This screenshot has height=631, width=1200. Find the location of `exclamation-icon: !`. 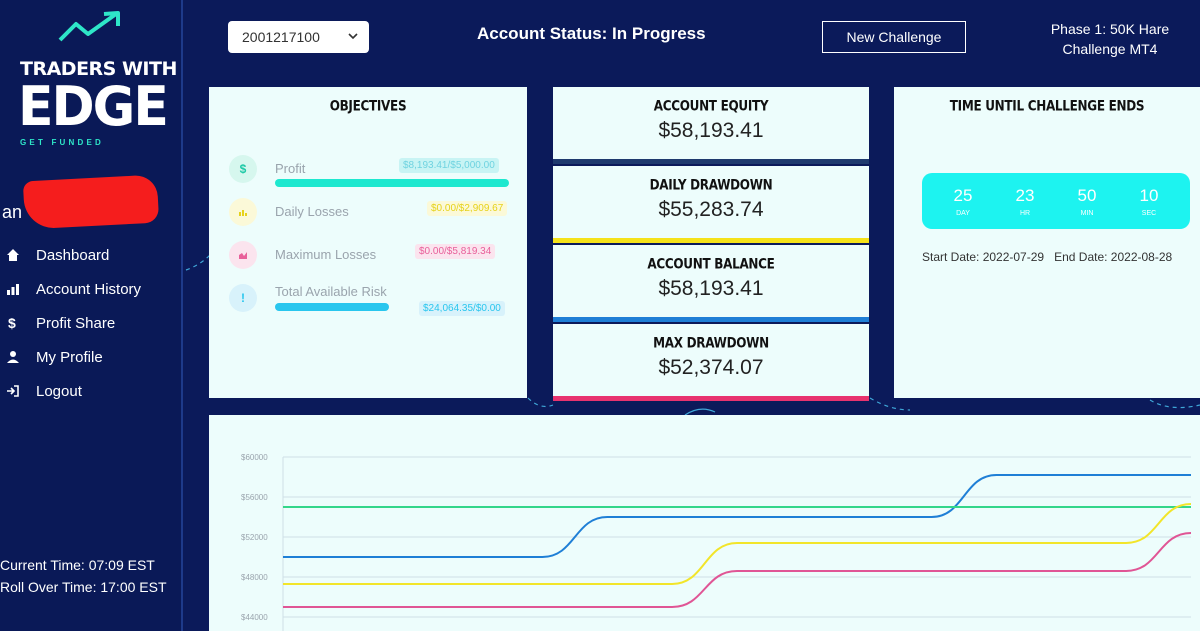

exclamation-icon: ! is located at coordinates (243, 298).